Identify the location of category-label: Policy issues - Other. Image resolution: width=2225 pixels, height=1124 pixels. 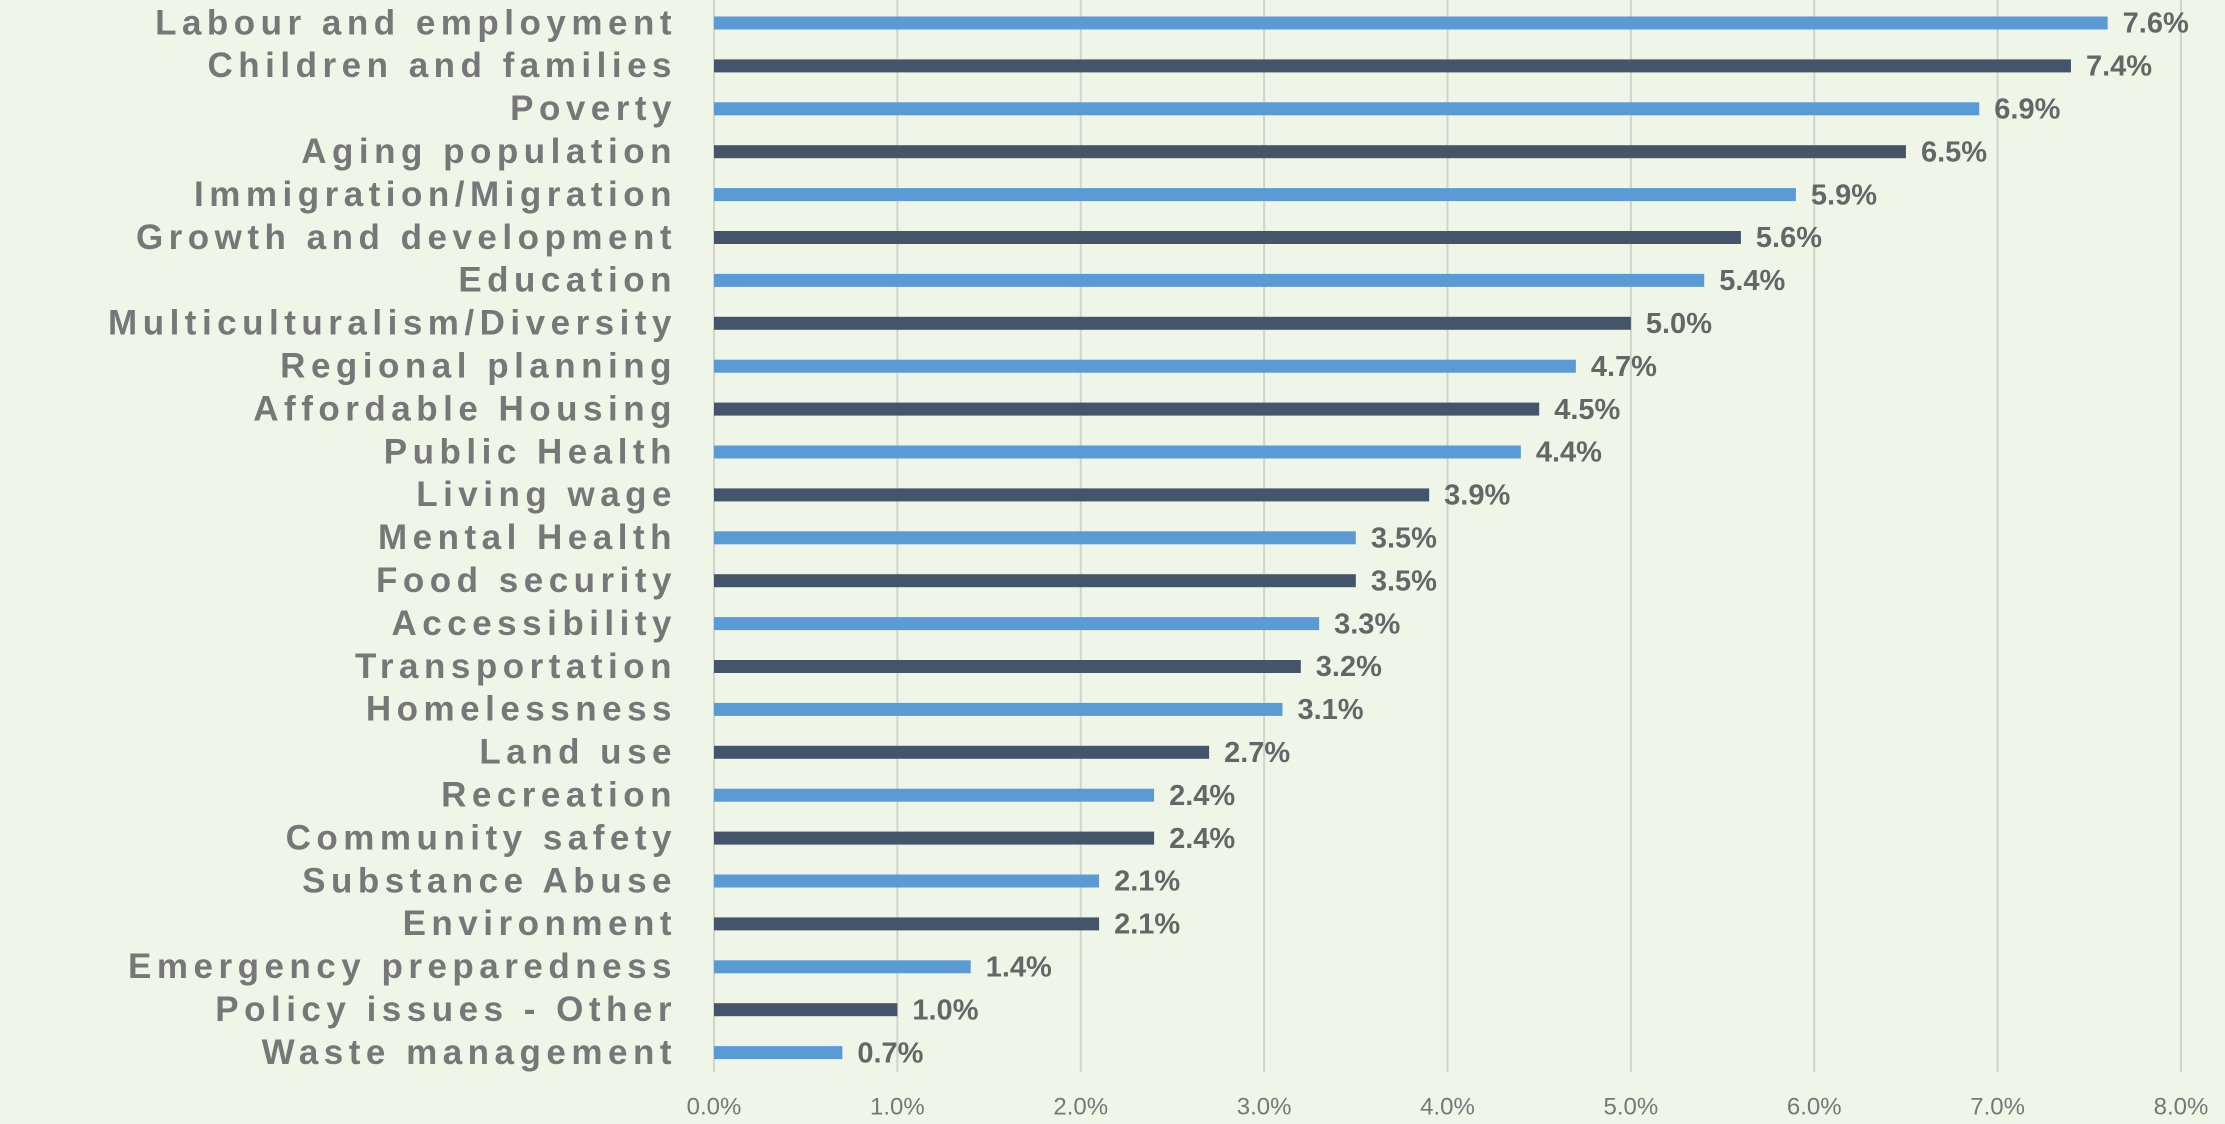
(446, 1009).